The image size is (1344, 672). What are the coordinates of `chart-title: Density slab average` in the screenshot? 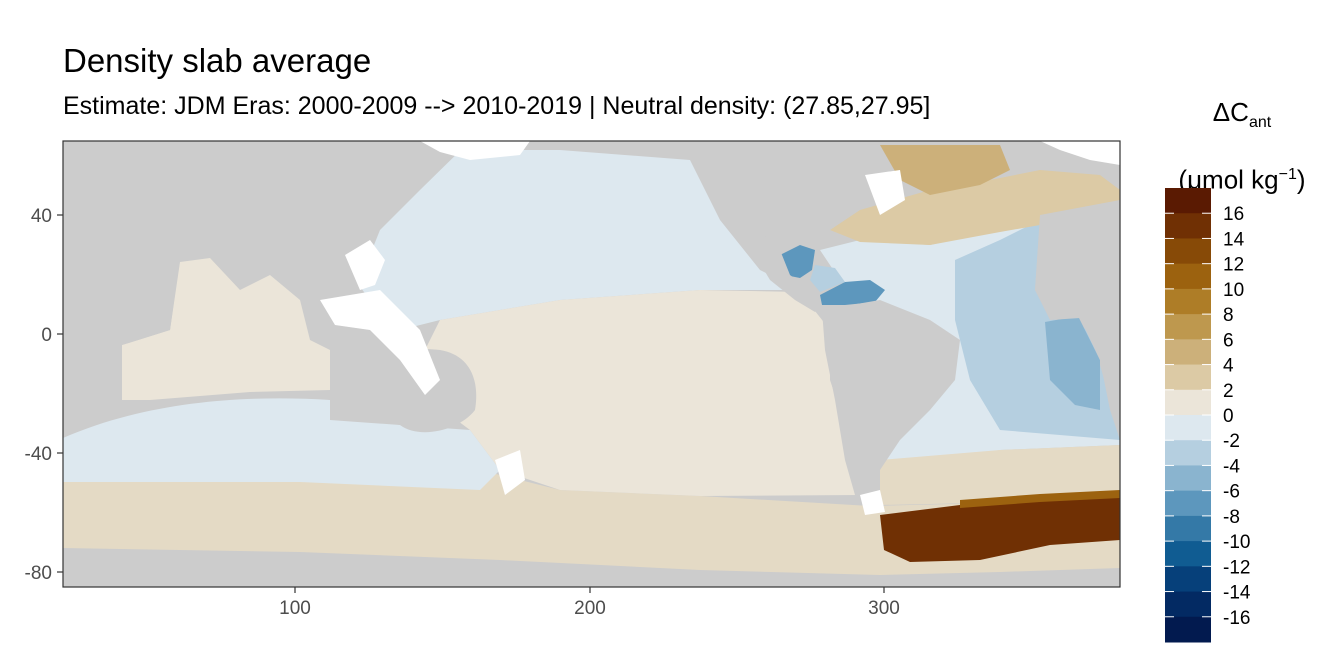 It's located at (217, 60).